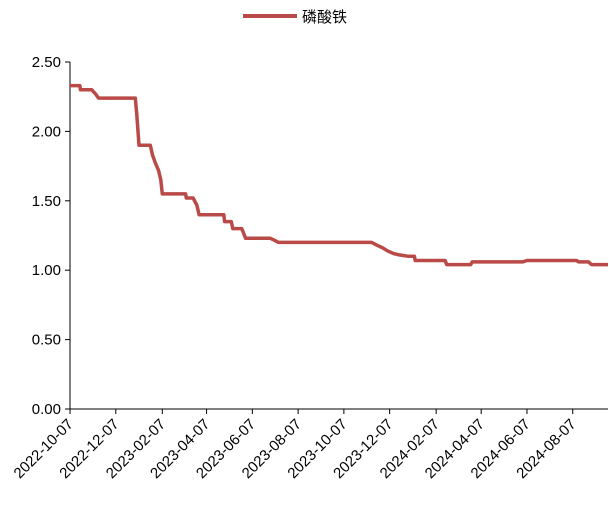 The width and height of the screenshot is (609, 506). I want to click on y-tick-label: 0.00, so click(46, 409).